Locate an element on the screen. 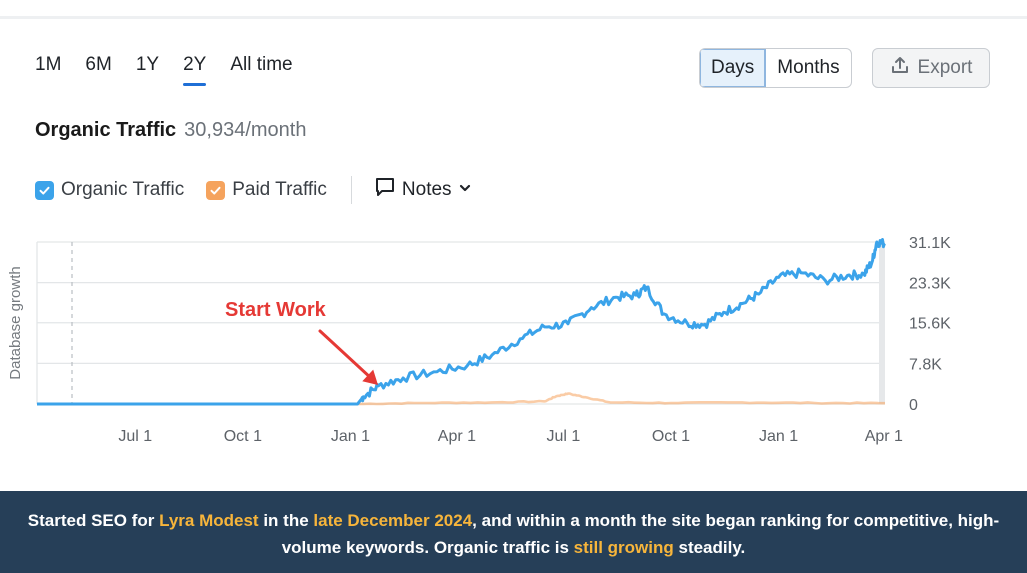  chart-legend: Organic Traffic Paid Traffic Notes is located at coordinates (253, 190).